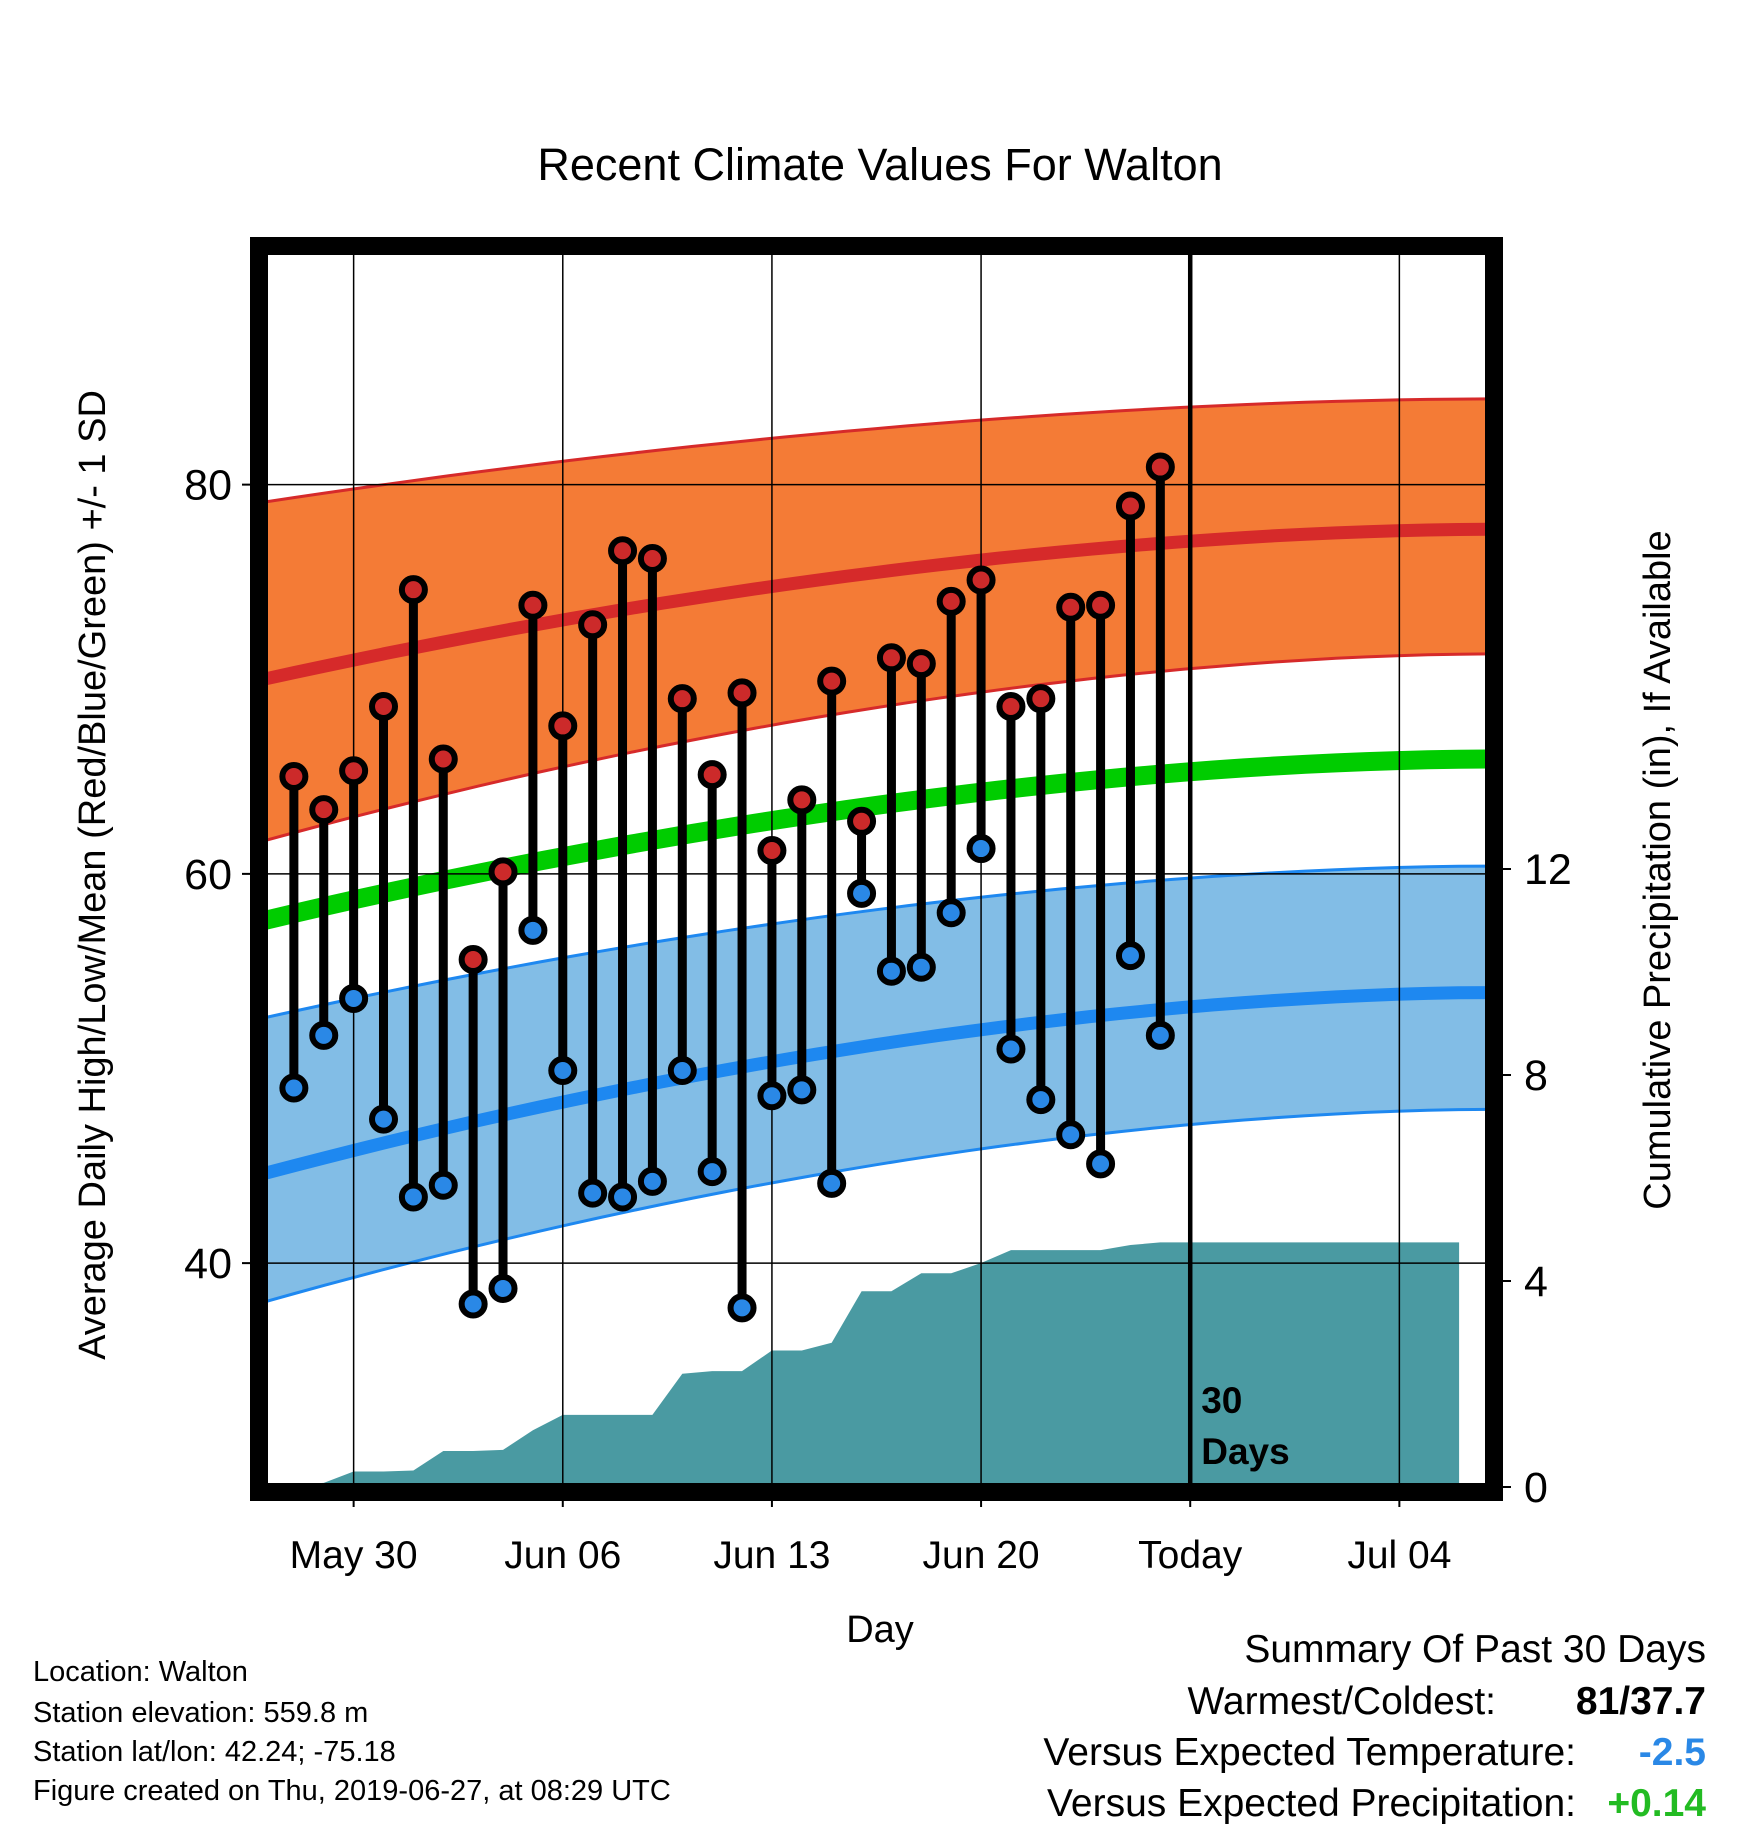  What do you see at coordinates (1640, 1701) in the screenshot?
I see `warmest-value: 81/37.7` at bounding box center [1640, 1701].